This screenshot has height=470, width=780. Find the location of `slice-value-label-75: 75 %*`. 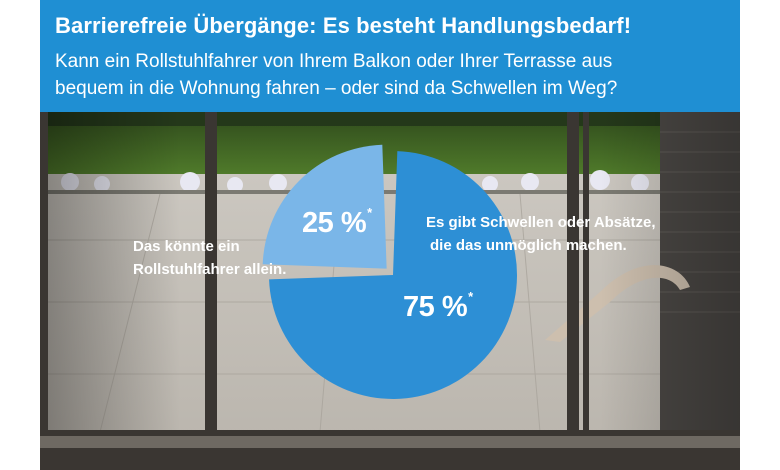

slice-value-label-75: 75 %* is located at coordinates (438, 306).